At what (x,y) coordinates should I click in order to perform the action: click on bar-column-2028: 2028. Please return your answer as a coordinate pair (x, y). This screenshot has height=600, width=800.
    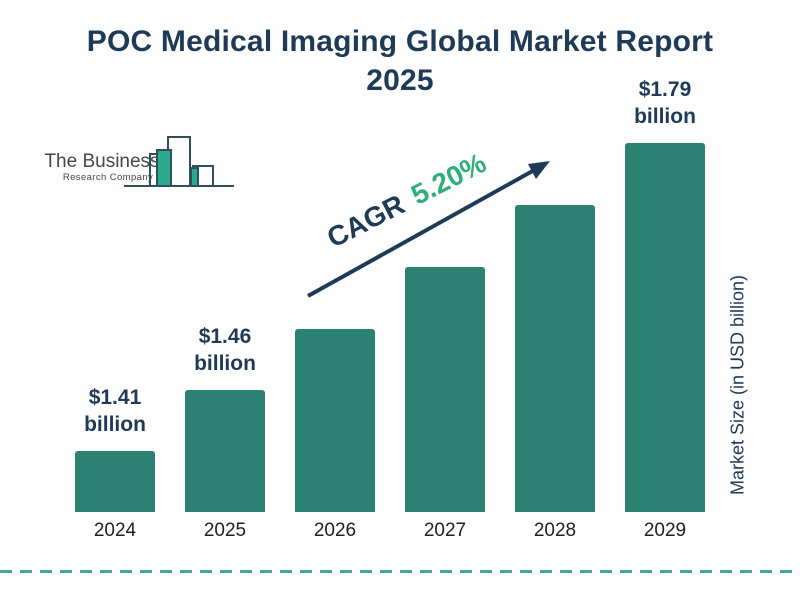
    Looking at the image, I should click on (555, 366).